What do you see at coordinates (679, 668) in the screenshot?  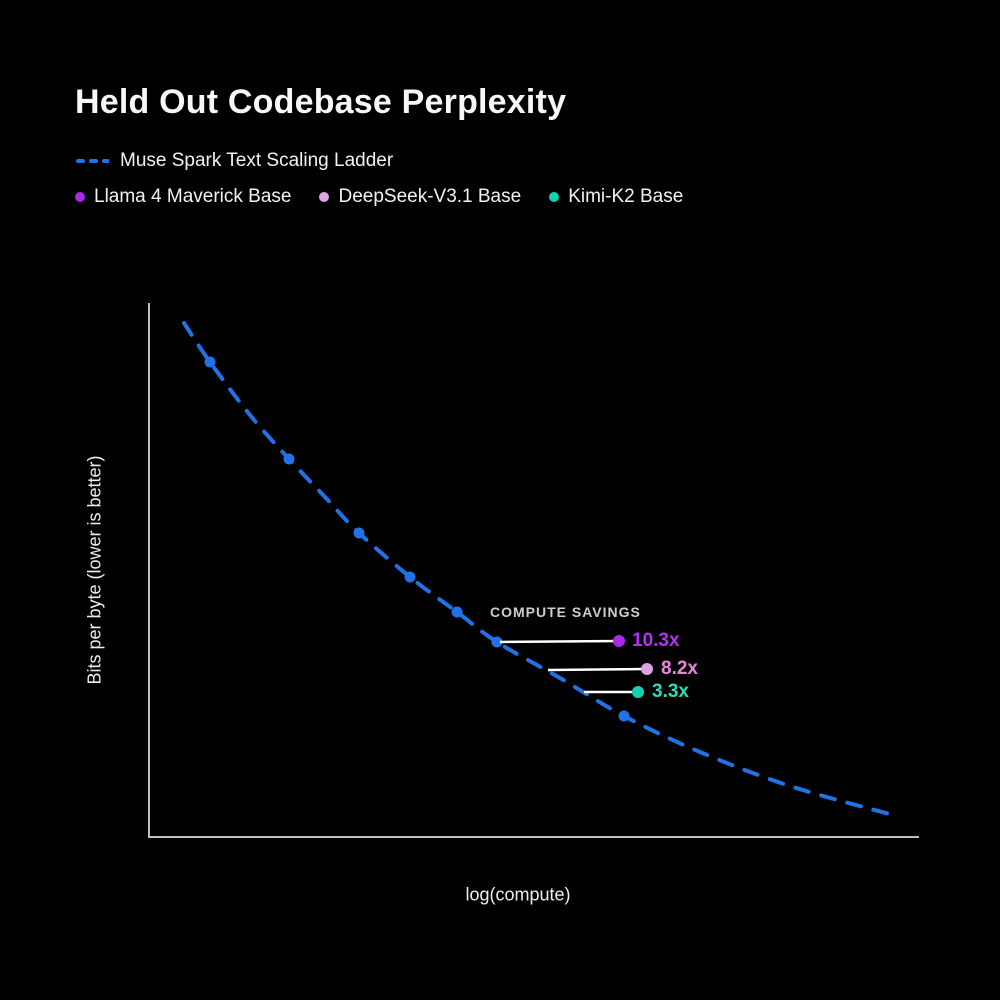 I see `savings-label-deepseek: 8.2x` at bounding box center [679, 668].